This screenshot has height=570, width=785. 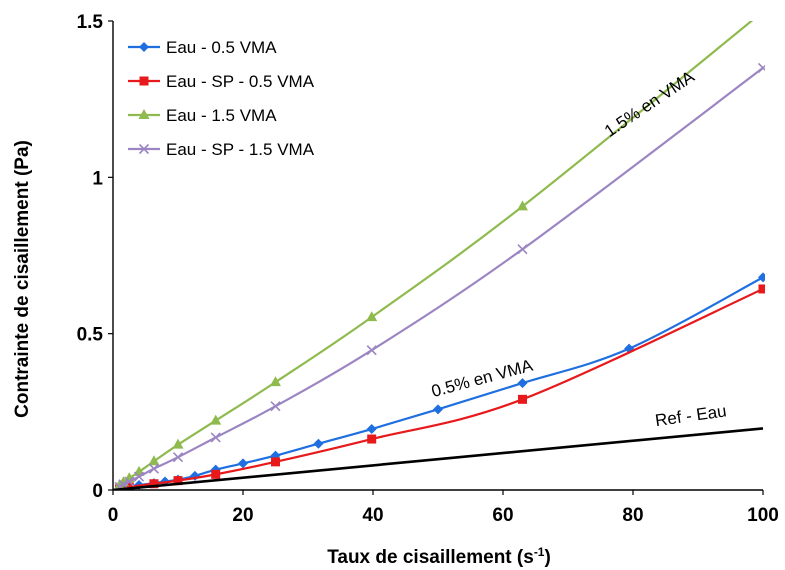 I want to click on x-tick-label: 20, so click(x=242, y=515).